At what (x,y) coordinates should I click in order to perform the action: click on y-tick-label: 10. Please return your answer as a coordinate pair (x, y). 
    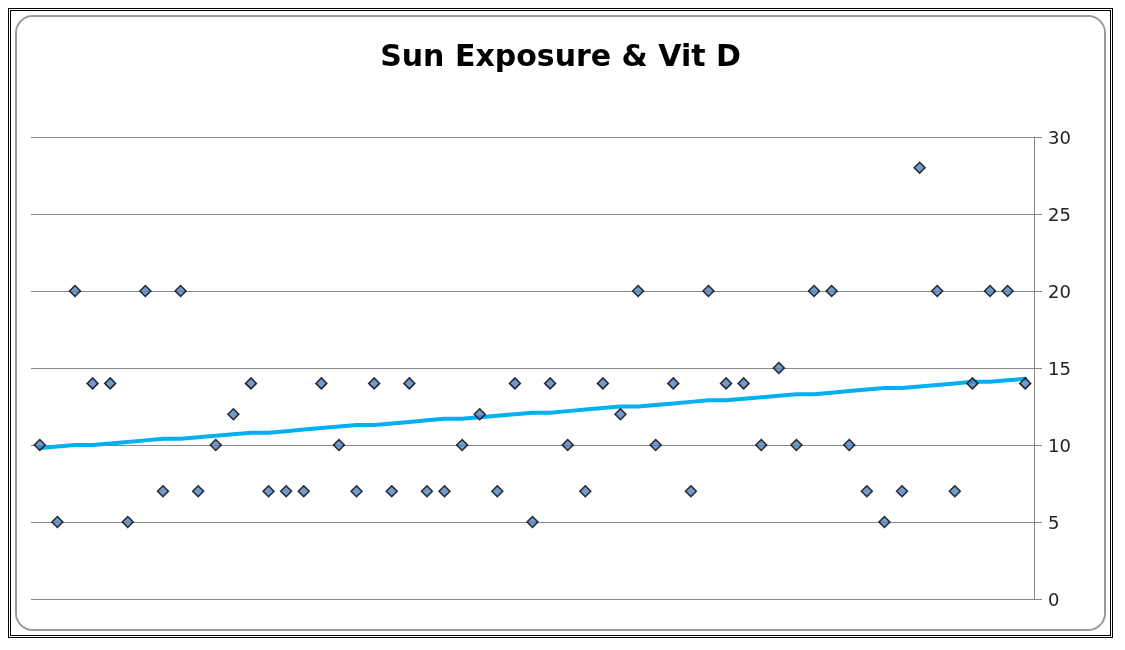
    Looking at the image, I should click on (1059, 445).